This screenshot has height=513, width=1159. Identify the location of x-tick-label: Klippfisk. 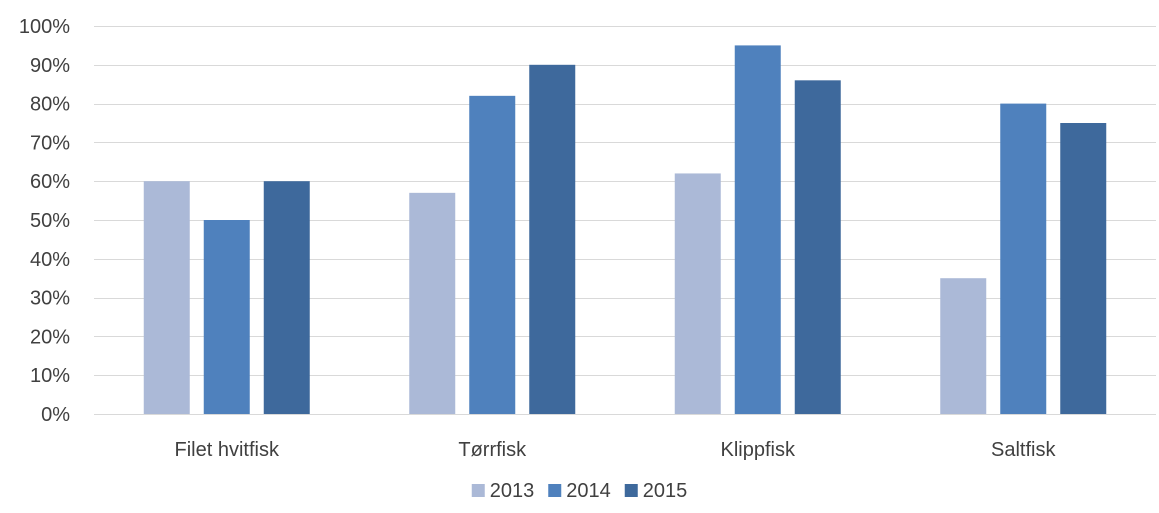
(758, 450).